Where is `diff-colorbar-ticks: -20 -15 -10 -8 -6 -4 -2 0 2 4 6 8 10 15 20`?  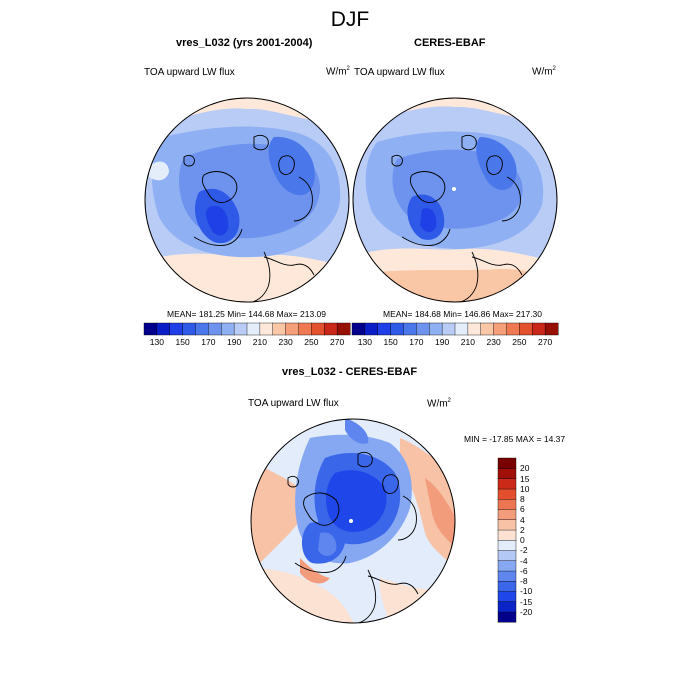
diff-colorbar-ticks: -20 -15 -10 -8 -6 -4 -2 0 2 4 6 8 10 15 20 is located at coordinates (540, 540).